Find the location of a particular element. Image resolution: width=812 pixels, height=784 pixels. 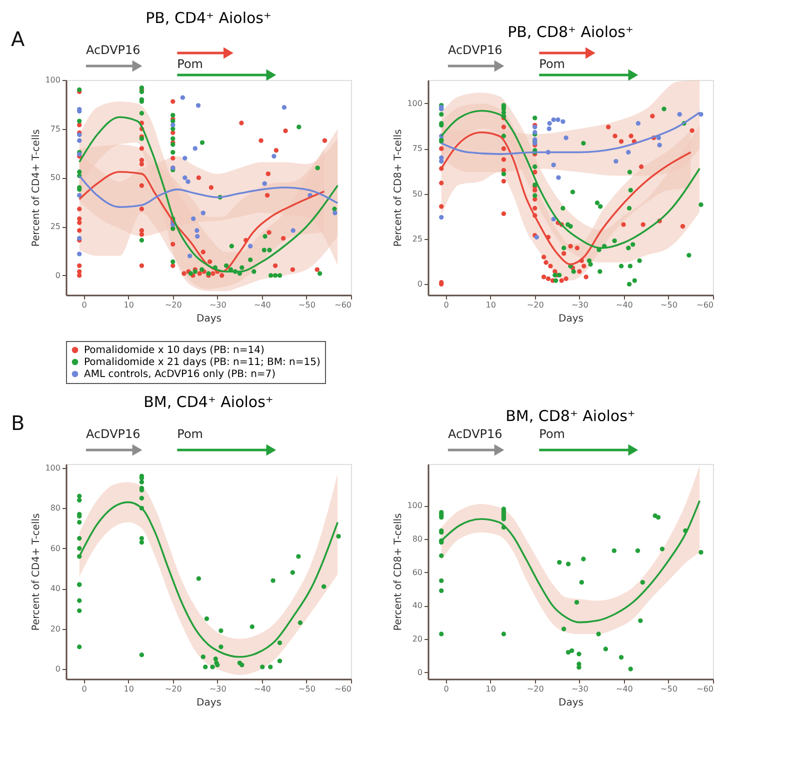

legend-label: Pomalidomide x 10 days (PB: n=14) is located at coordinates (174, 350).